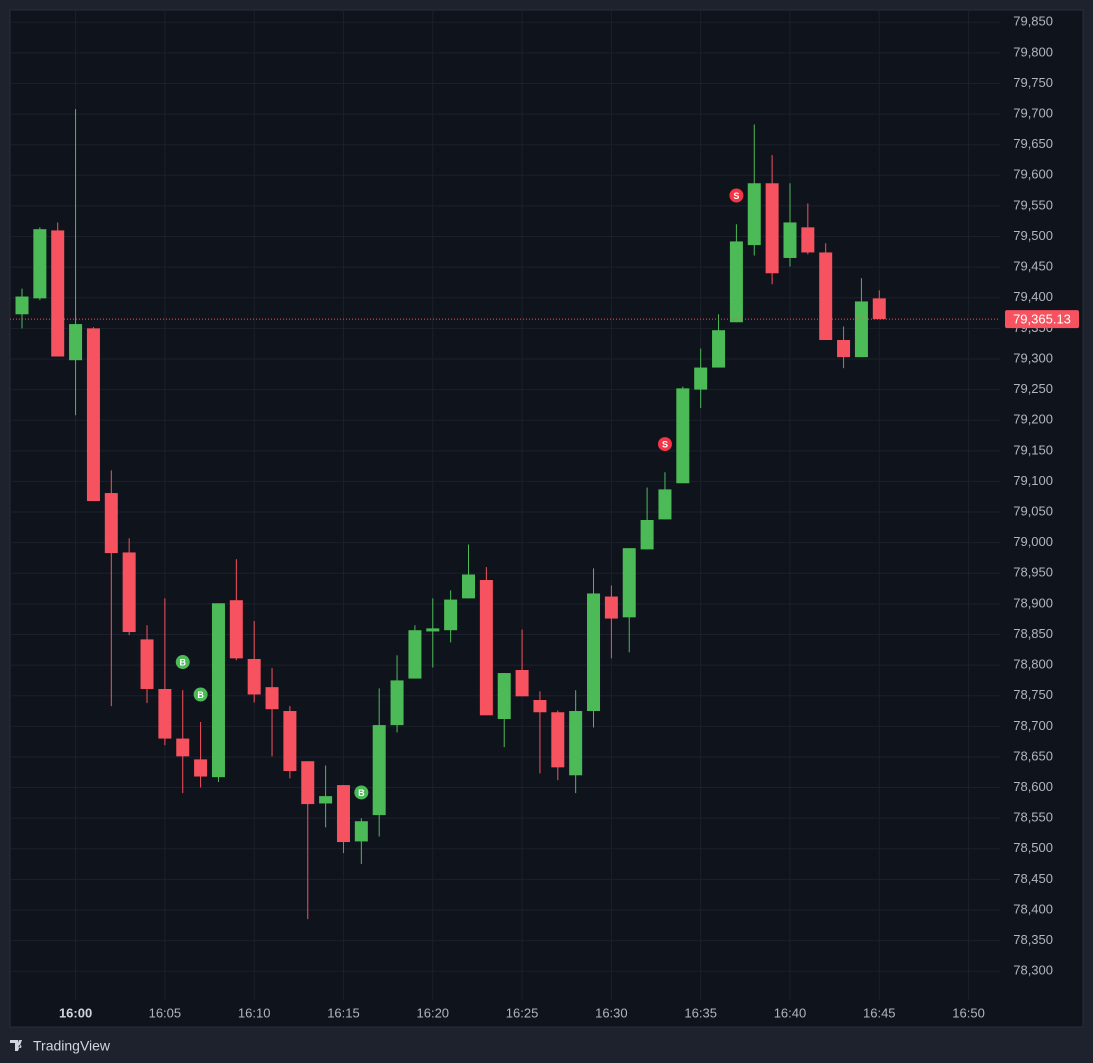 The image size is (1093, 1063). I want to click on brand-logo: TradingView, so click(60, 1046).